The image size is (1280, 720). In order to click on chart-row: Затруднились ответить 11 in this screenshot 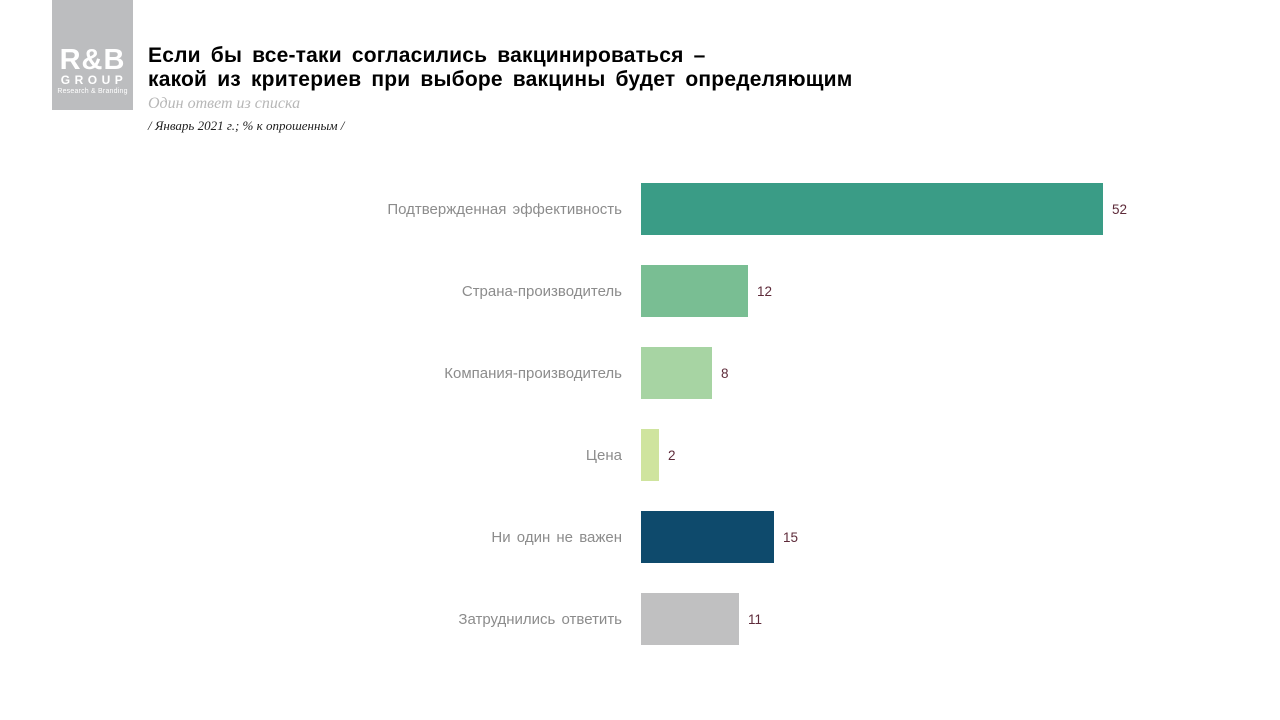, I will do `click(640, 619)`.